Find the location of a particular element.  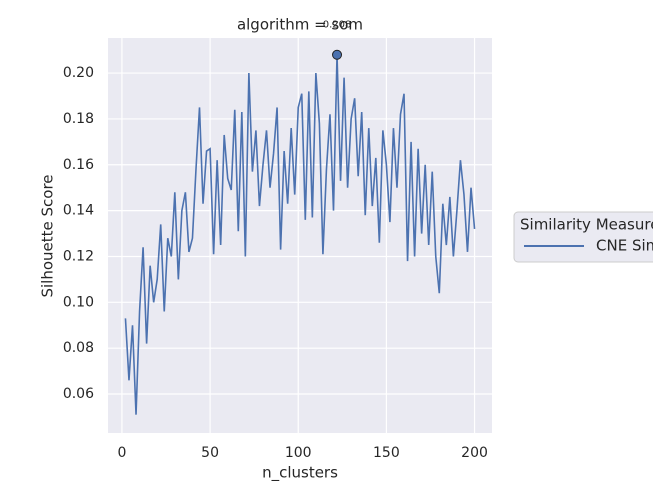

legend-title: Similarity Measure is located at coordinates (586, 225).